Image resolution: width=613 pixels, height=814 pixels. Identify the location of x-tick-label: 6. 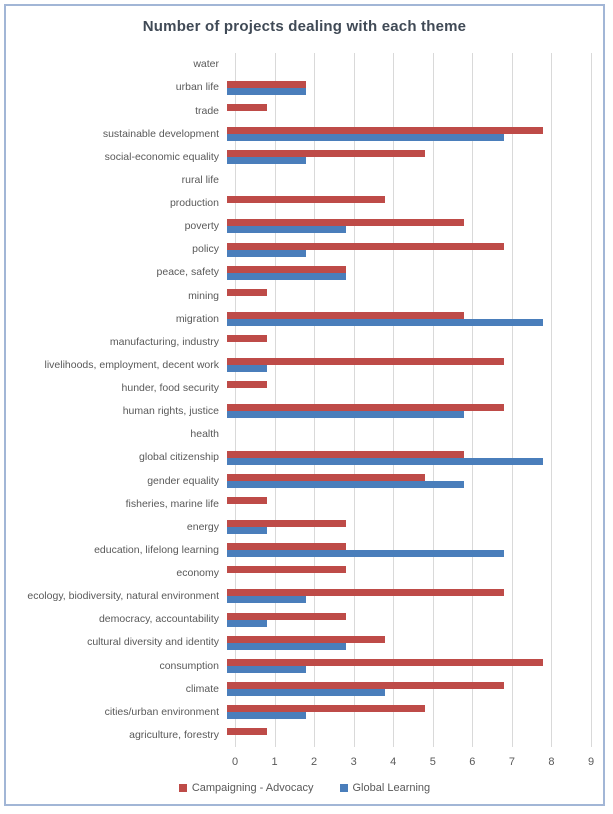
(472, 762).